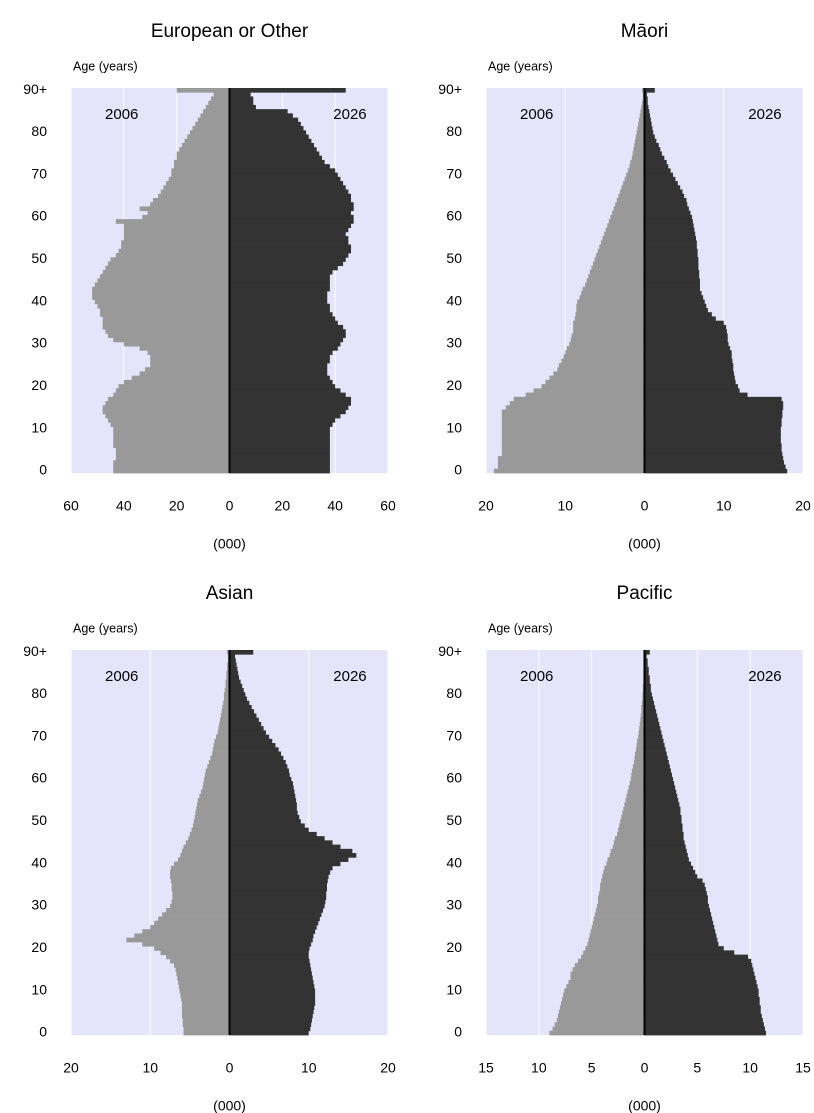 The width and height of the screenshot is (814, 1113). I want to click on x-tick-label: 10, so click(309, 1068).